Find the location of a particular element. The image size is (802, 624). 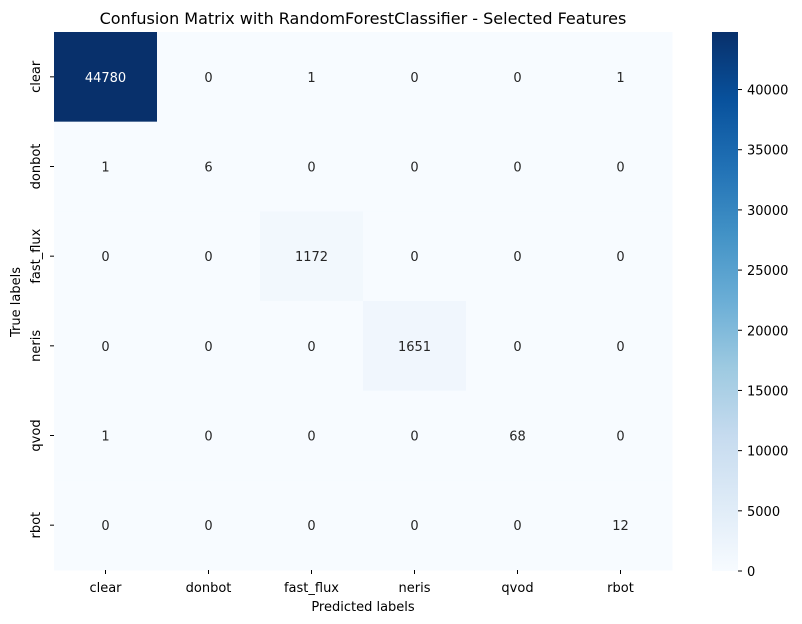

y-tick-label: clear is located at coordinates (36, 76).